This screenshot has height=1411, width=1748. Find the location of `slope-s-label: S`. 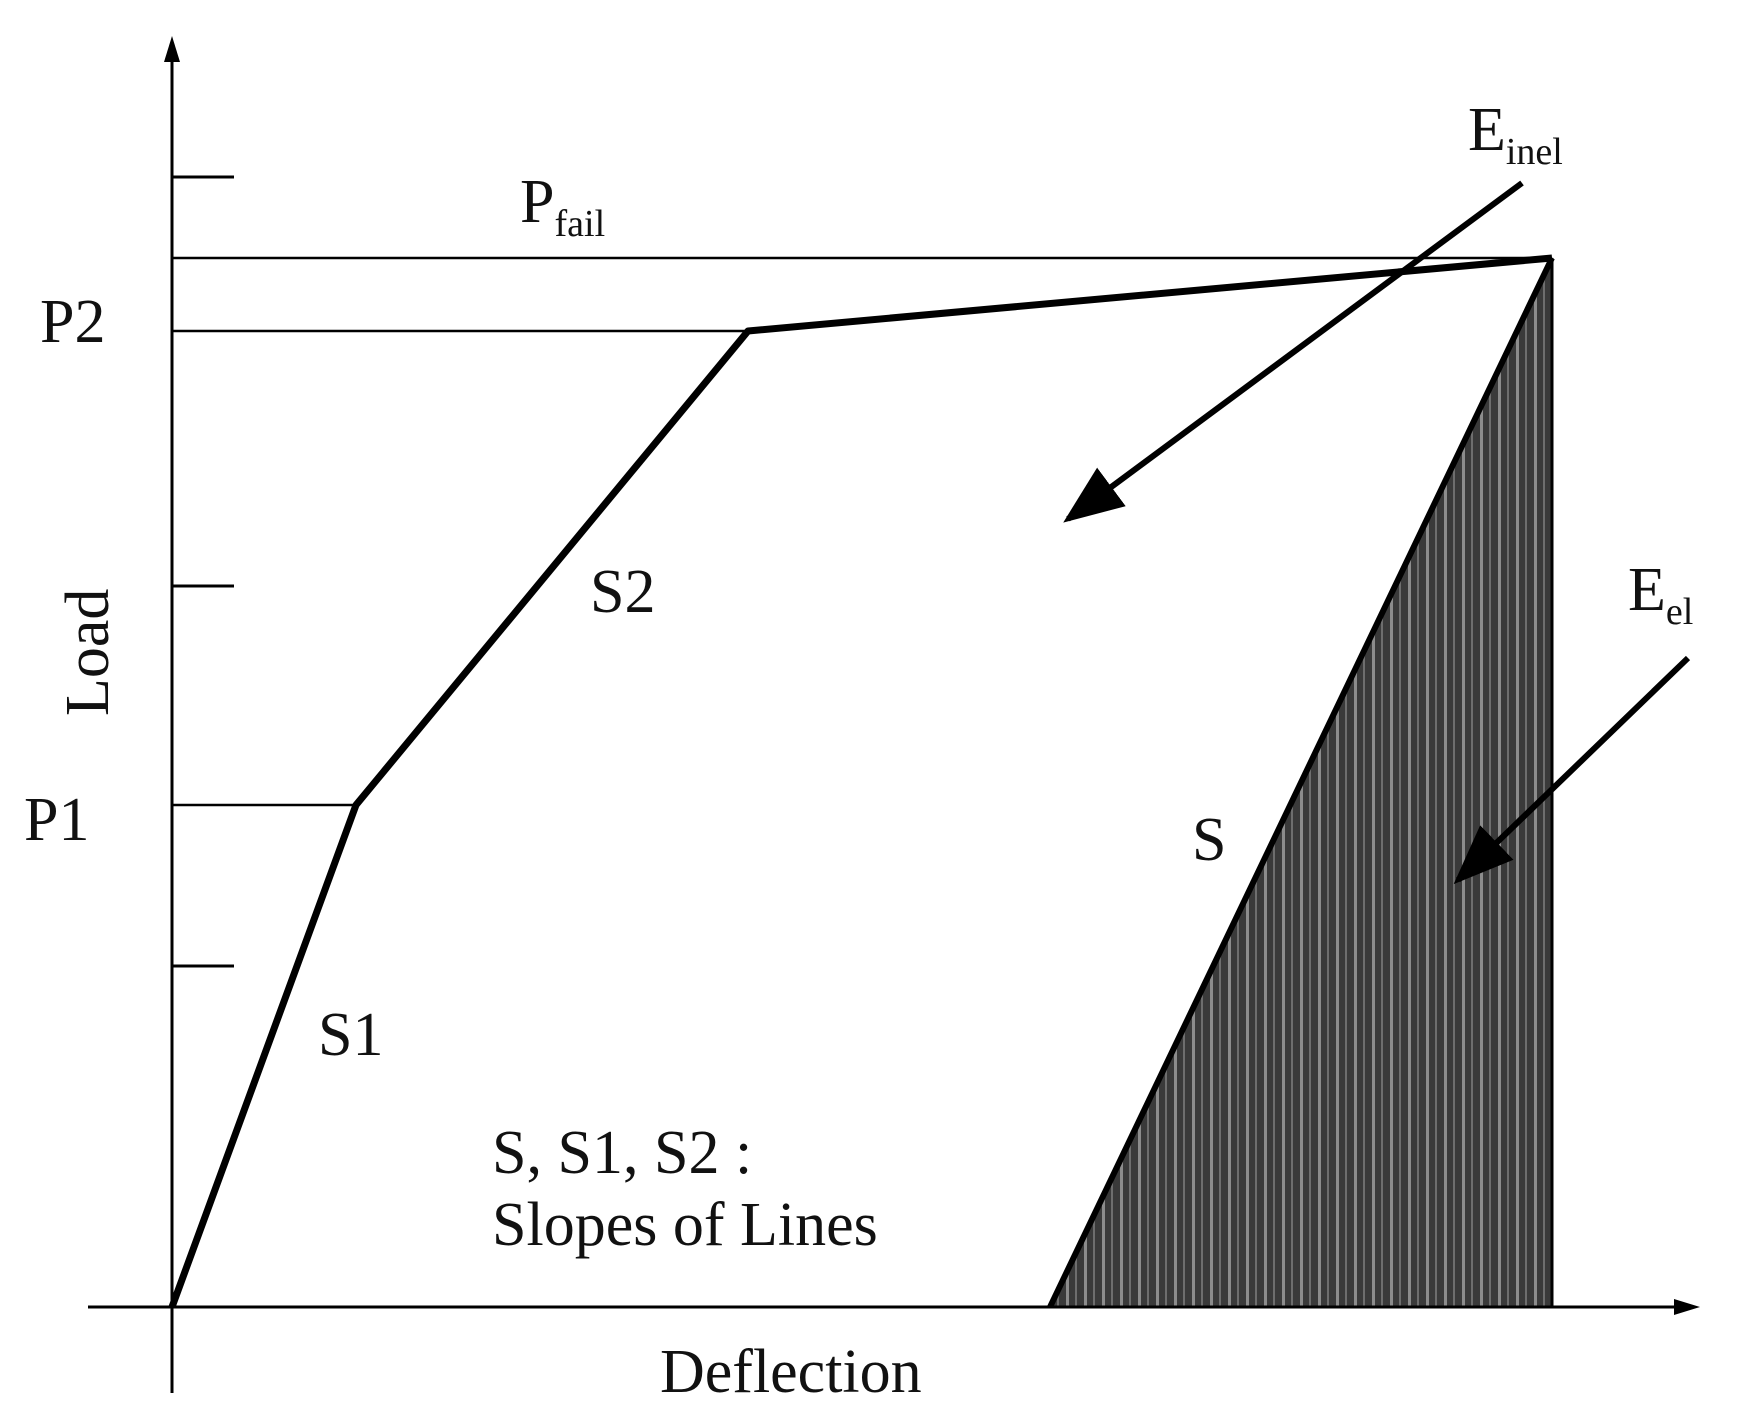

slope-s-label: S is located at coordinates (1209, 840).